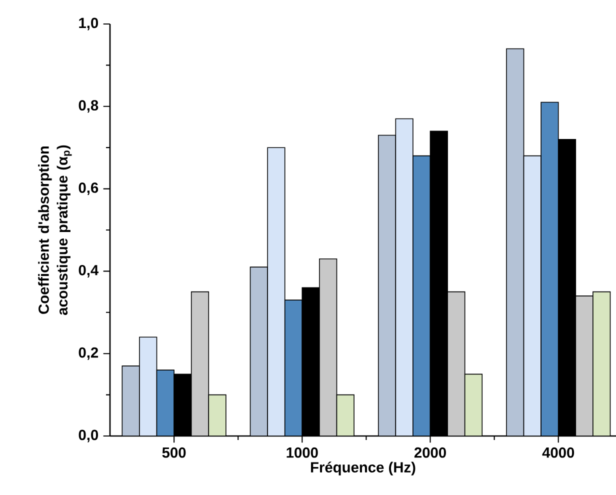 This screenshot has width=616, height=495. What do you see at coordinates (363, 469) in the screenshot?
I see `x-axis-title: Fréquence (Hz)` at bounding box center [363, 469].